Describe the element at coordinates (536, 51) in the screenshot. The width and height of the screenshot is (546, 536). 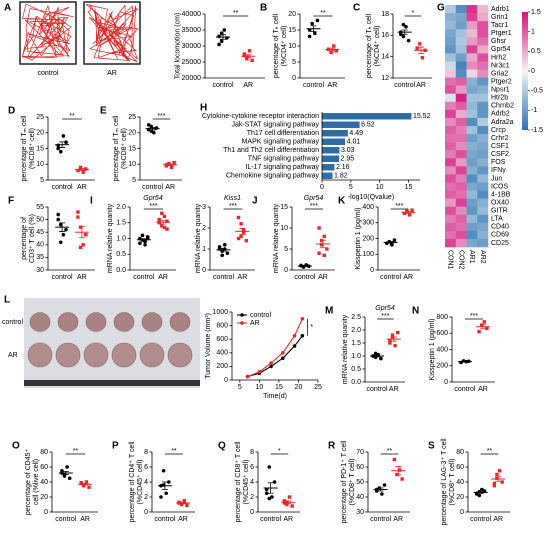
I see `colorbar-tick-label: 0.5` at that location.